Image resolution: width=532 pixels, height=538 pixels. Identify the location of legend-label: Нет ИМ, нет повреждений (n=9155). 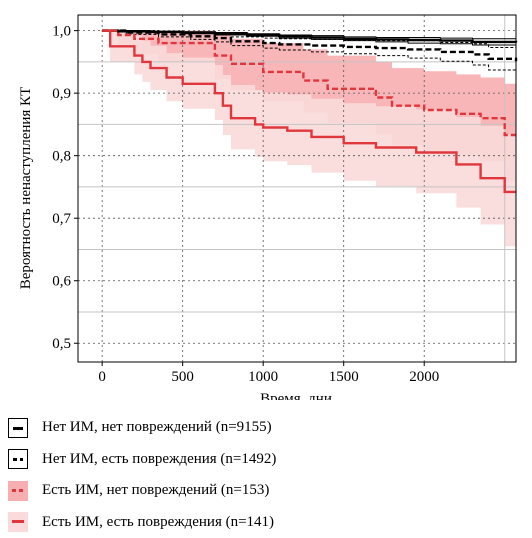
(157, 427).